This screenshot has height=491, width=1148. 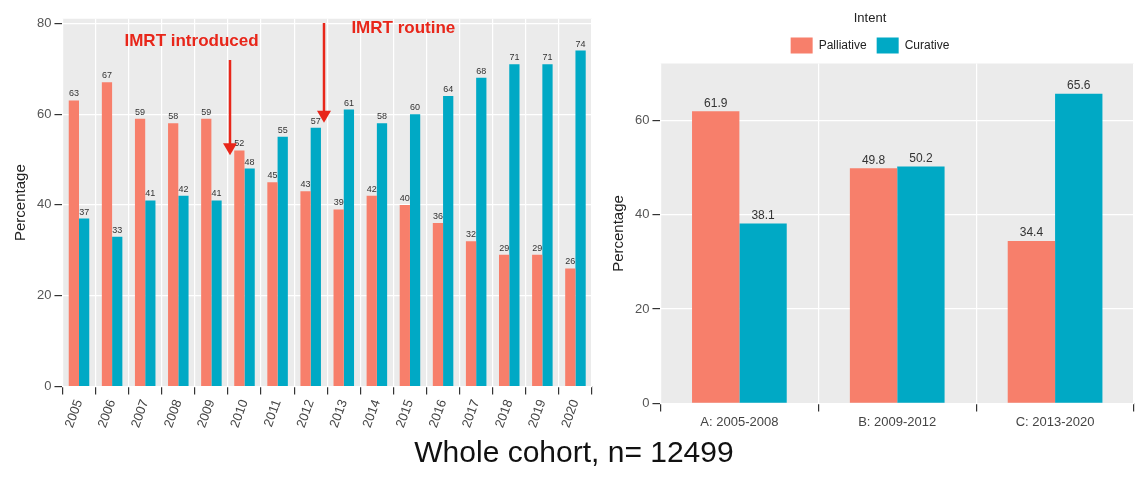 What do you see at coordinates (371, 413) in the screenshot?
I see `x-tick-label: 2014` at bounding box center [371, 413].